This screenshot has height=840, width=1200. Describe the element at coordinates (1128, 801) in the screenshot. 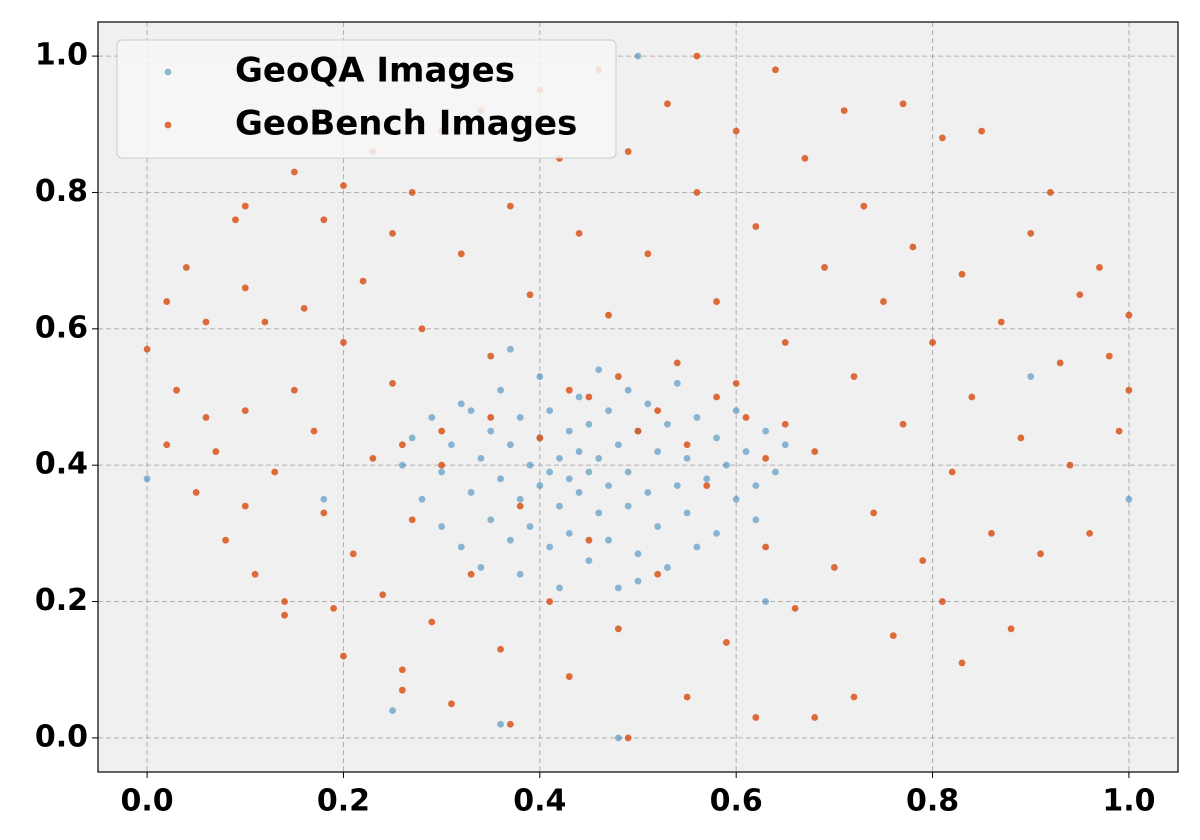

I see `x-tick-label: 1.0` at that location.